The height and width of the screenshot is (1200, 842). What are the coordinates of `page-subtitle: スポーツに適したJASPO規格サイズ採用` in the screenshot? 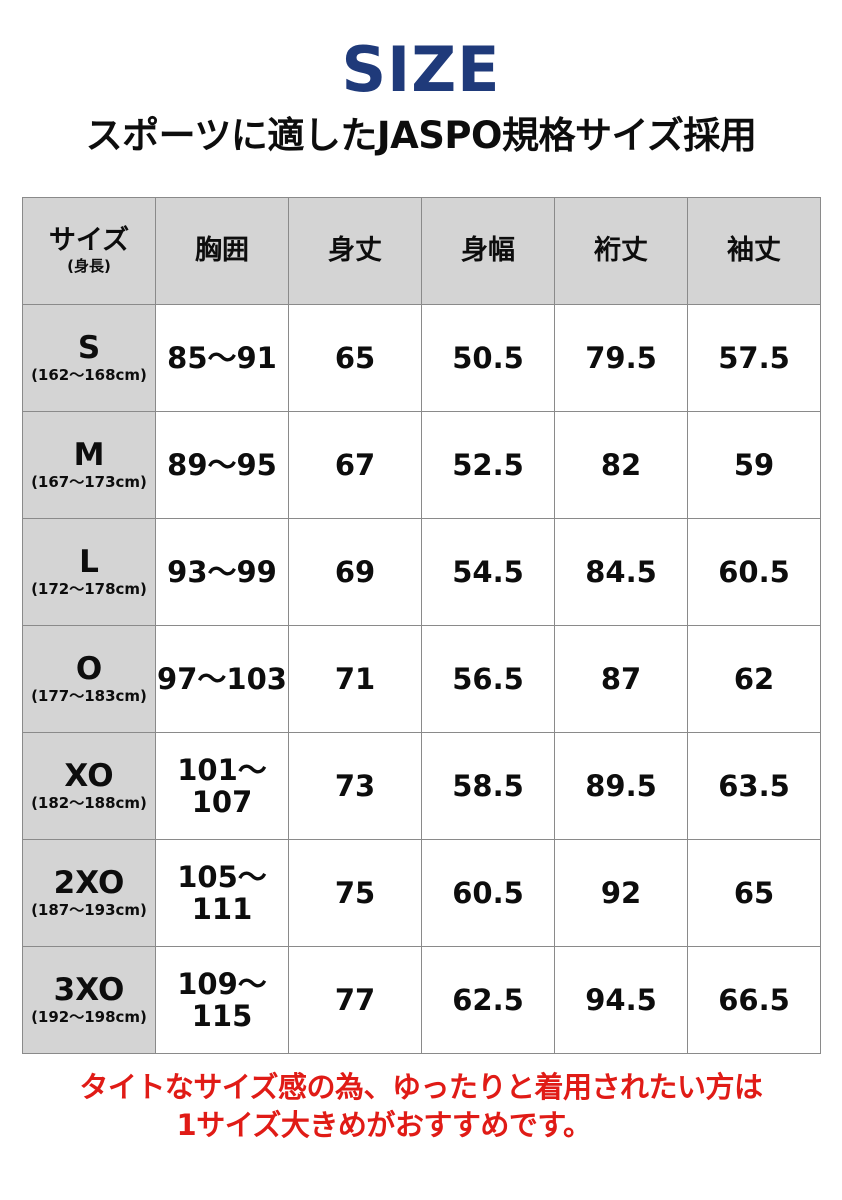 It's located at (421, 135).